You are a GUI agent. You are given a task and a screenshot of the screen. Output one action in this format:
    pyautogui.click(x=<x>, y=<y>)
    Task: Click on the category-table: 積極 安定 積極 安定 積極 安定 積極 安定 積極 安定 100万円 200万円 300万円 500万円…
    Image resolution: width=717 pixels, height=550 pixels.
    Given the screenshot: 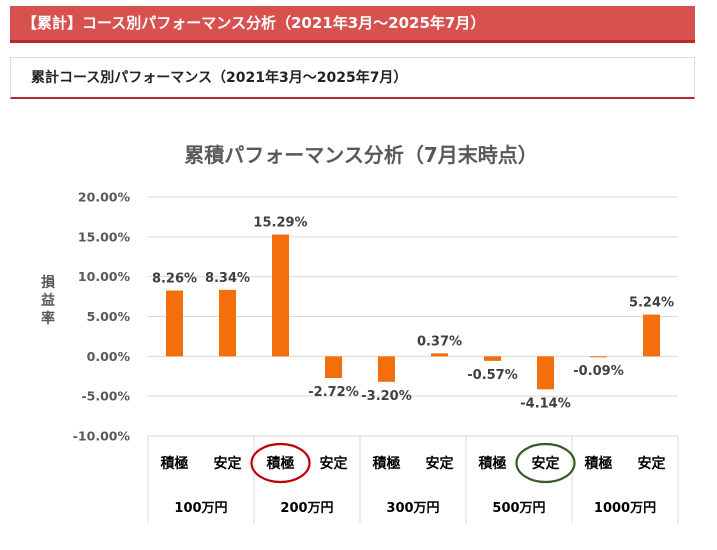 What is the action you would take?
    pyautogui.click(x=413, y=479)
    